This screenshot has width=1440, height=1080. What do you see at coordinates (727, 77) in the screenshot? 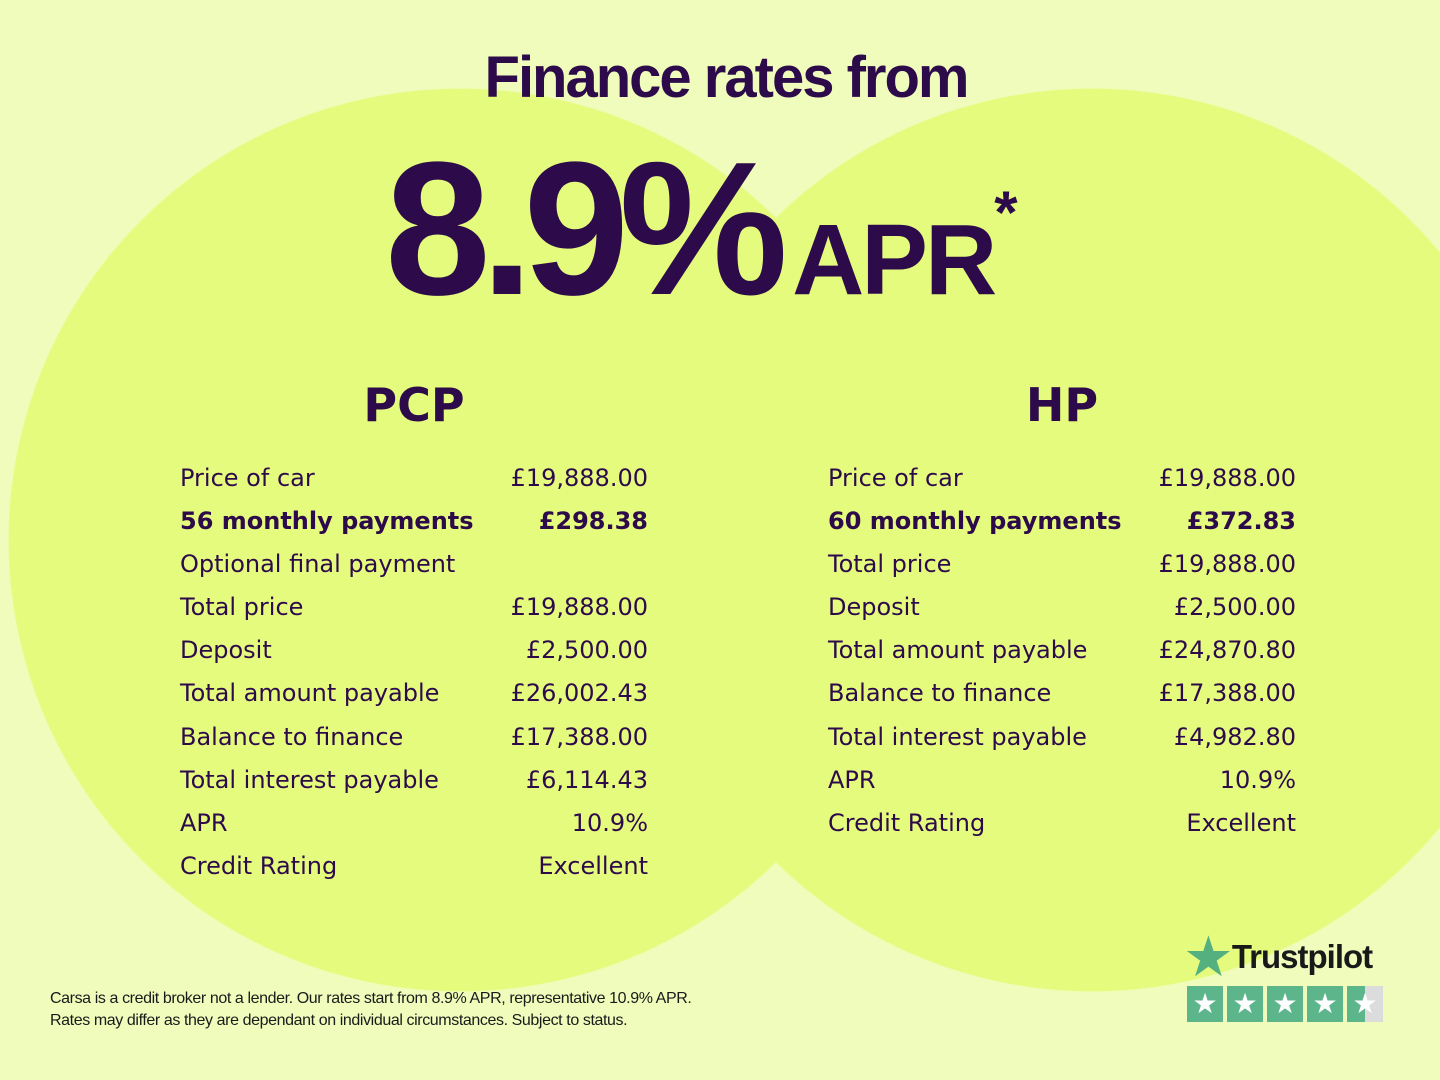
I see `headline-title: Finance rates from` at bounding box center [727, 77].